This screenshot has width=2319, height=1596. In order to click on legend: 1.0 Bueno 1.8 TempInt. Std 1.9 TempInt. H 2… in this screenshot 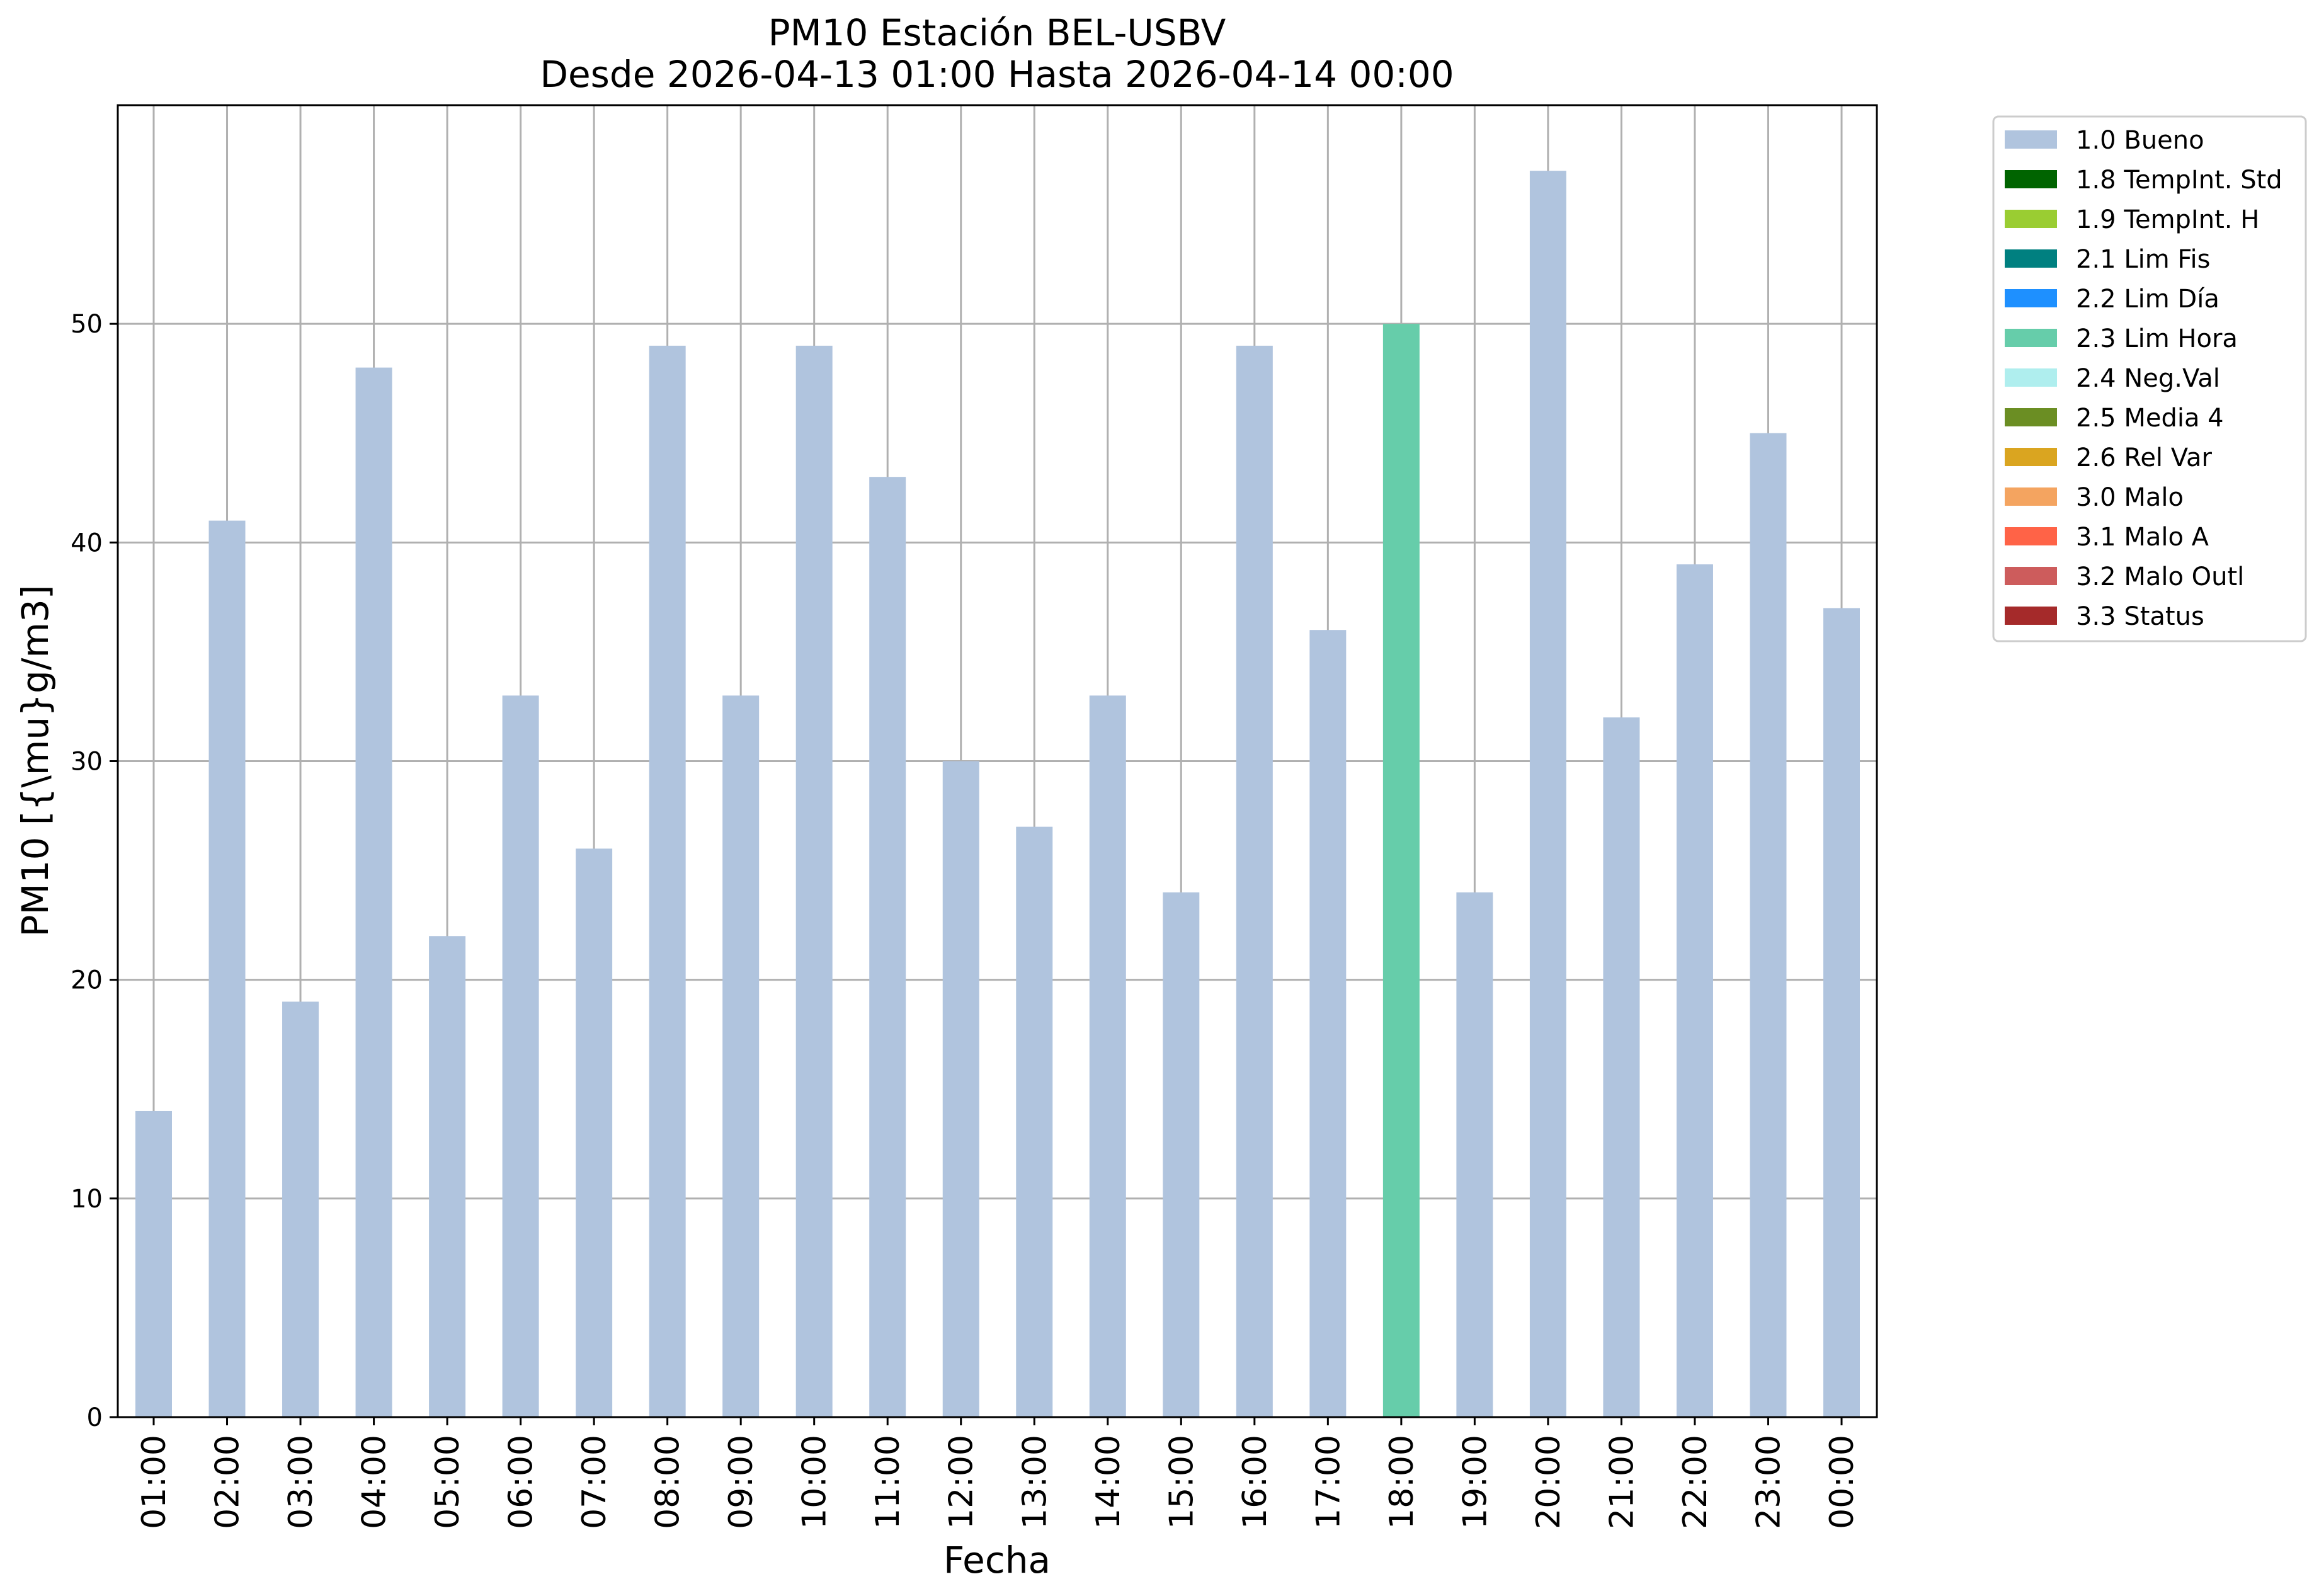, I will do `click(2149, 378)`.